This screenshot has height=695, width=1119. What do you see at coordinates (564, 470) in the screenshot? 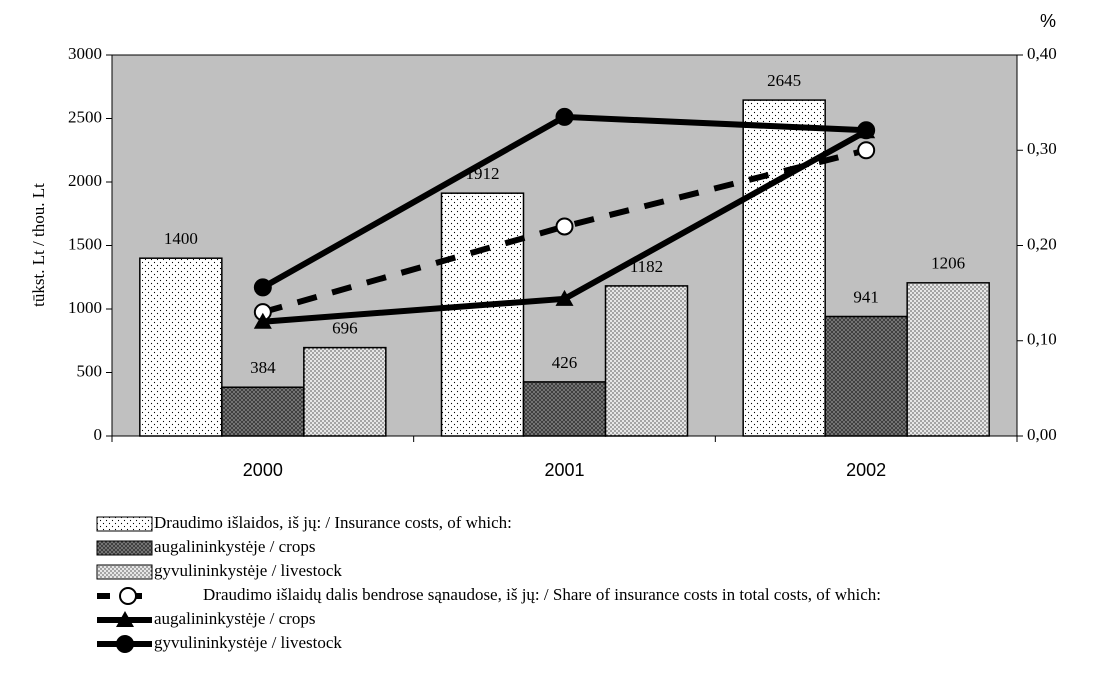
I see `x-tick-label: 2001` at bounding box center [564, 470].